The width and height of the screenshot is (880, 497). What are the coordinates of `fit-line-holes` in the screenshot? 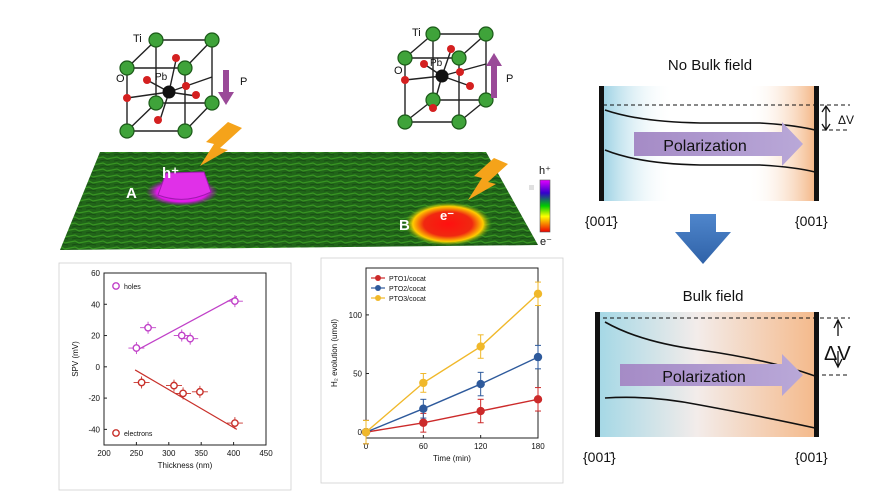 It's located at (186, 323).